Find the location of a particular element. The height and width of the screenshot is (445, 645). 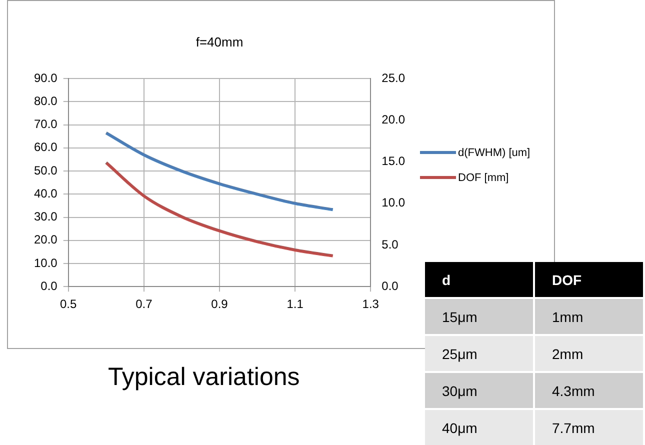

x-tick-label: 1.1 is located at coordinates (295, 304).